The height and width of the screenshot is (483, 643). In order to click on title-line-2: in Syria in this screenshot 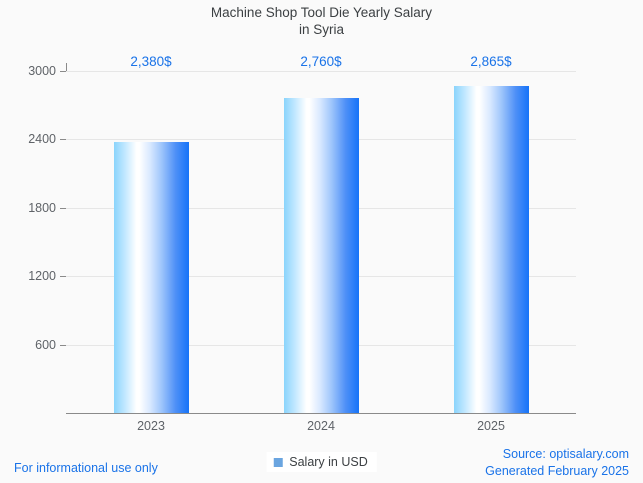, I will do `click(321, 29)`.